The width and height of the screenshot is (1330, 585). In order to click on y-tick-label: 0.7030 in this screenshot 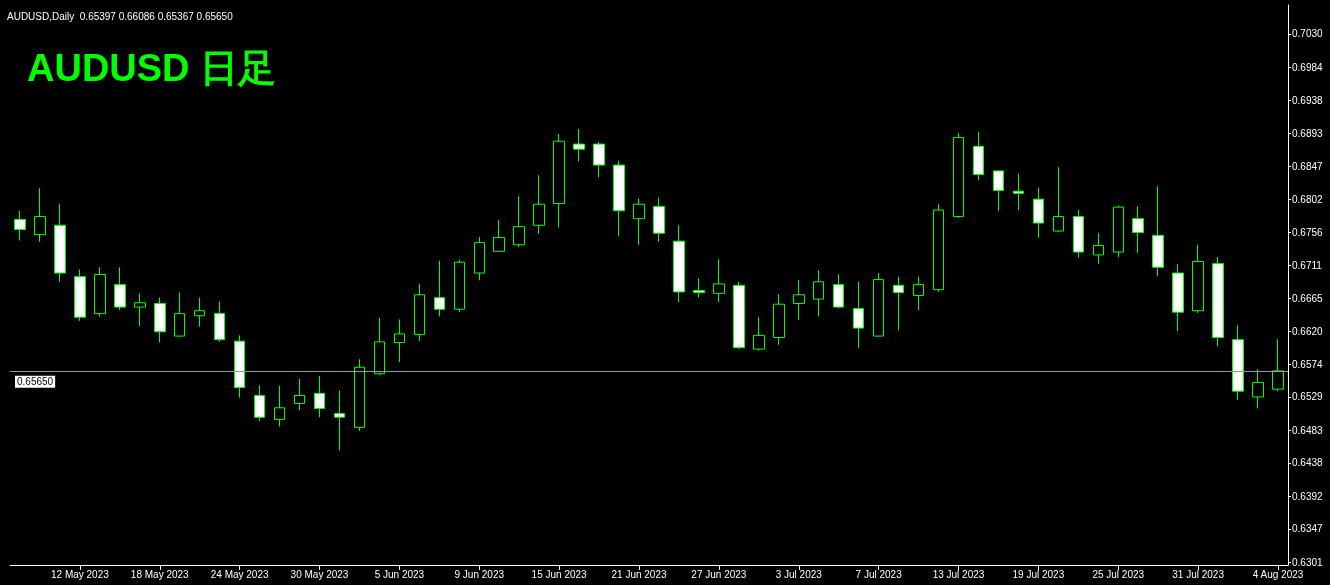, I will do `click(1308, 34)`.